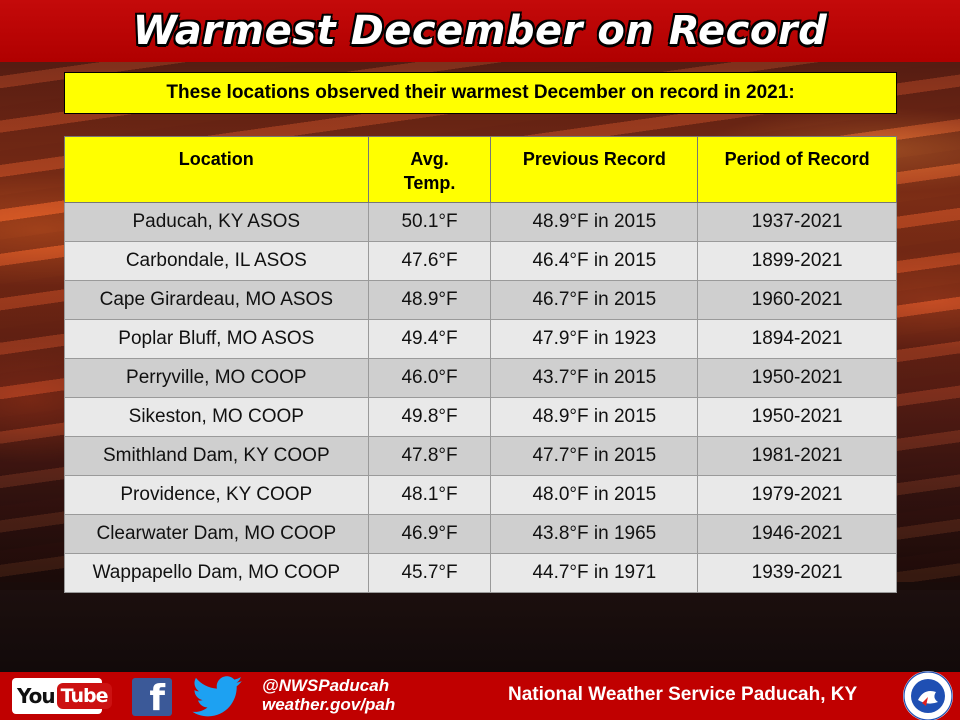 The image size is (960, 720). What do you see at coordinates (216, 222) in the screenshot?
I see `cell-location: Paducah, KY ASOS` at bounding box center [216, 222].